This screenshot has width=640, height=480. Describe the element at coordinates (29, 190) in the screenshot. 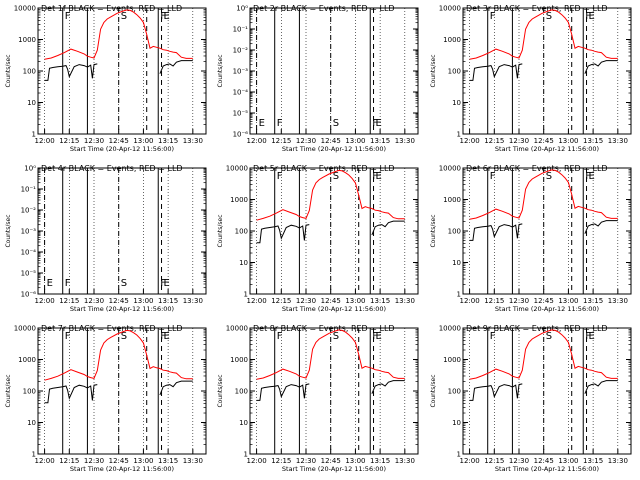

I see `y-tick-label: 10⁻¹` at that location.